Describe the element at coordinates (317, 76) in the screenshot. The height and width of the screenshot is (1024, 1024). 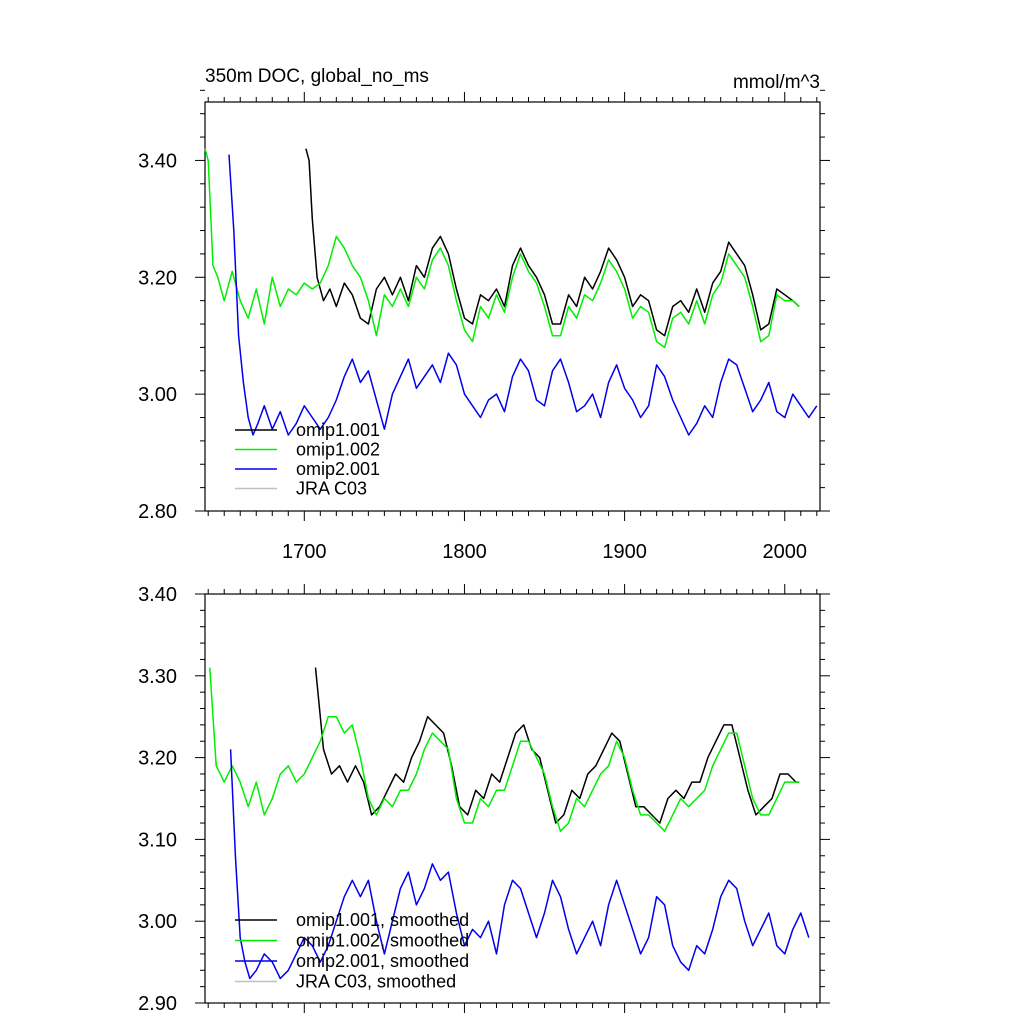
I see `chart-title: 350m DOC, global_no_ms` at that location.